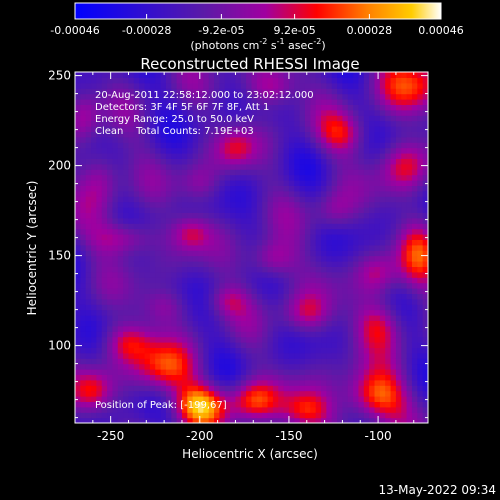  I want to click on colorbar-unit-label: (photons cm-2 s-1 asec-2), so click(257, 44).